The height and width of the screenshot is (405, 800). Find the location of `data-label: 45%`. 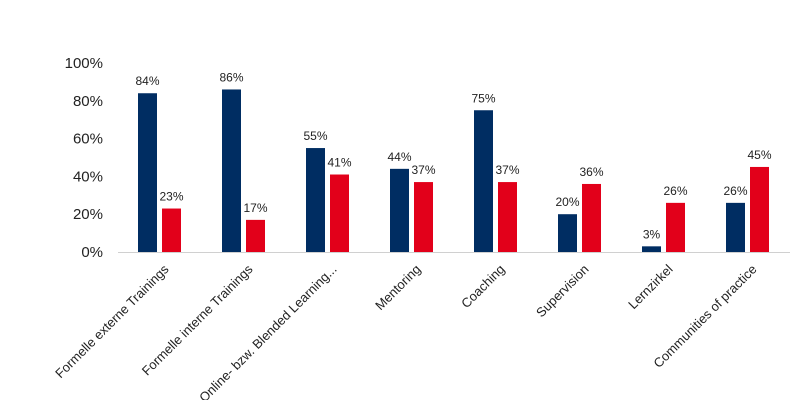

data-label: 45% is located at coordinates (759, 155).